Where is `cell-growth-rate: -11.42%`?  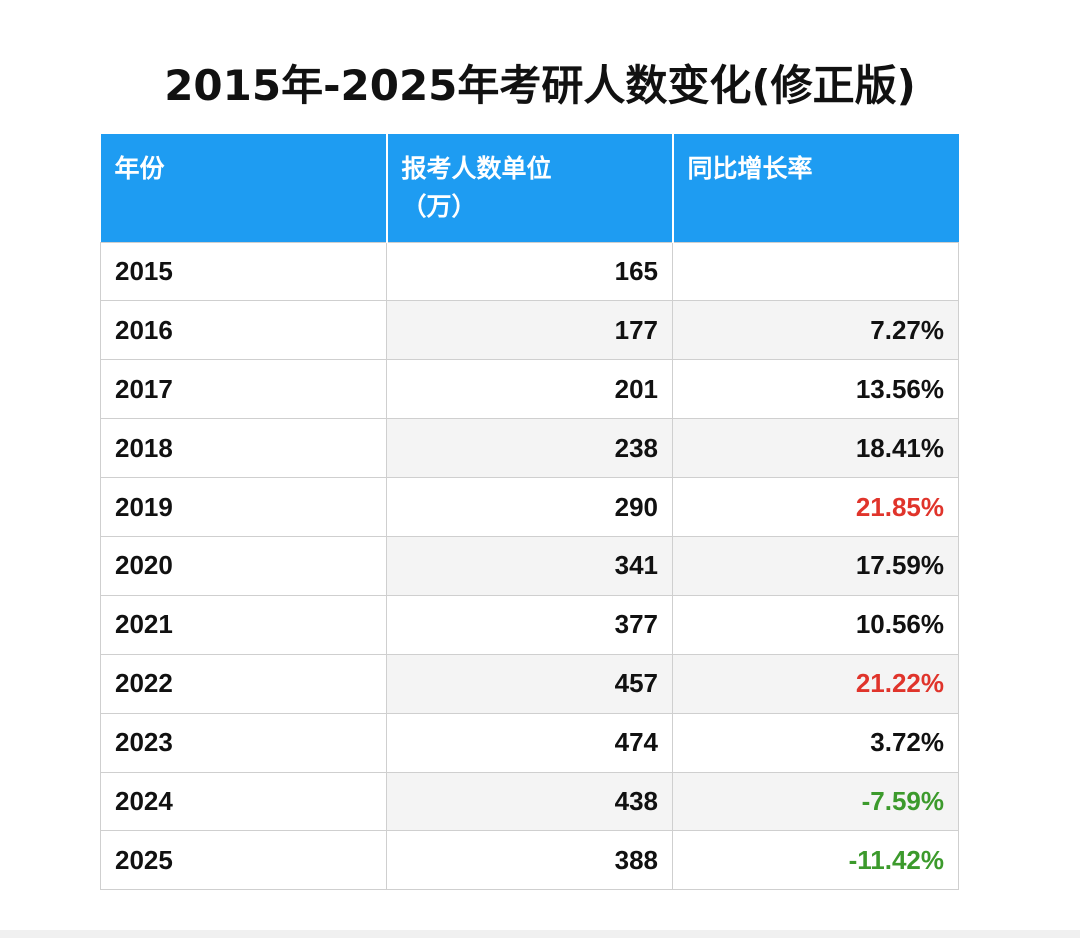
cell-growth-rate: -11.42% is located at coordinates (815, 860).